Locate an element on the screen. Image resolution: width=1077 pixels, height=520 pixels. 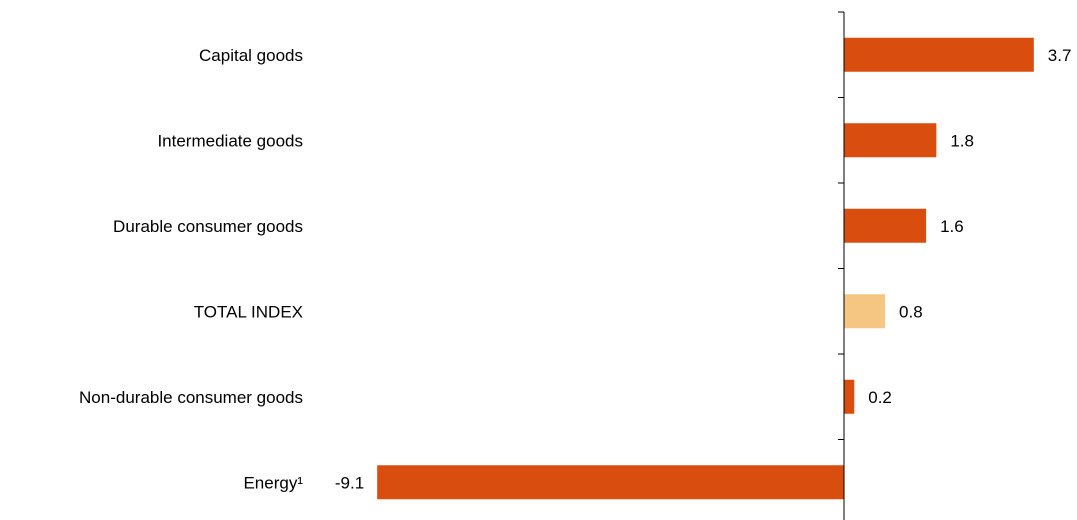
category-label: Energy¹ is located at coordinates (273, 482).